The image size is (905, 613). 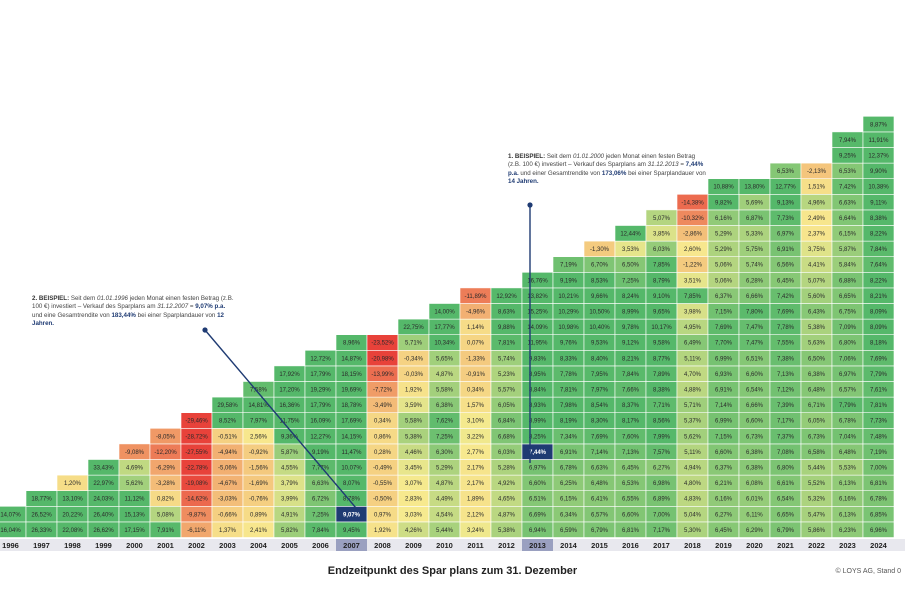 I want to click on x-tick-label: 2016, so click(x=630, y=545).